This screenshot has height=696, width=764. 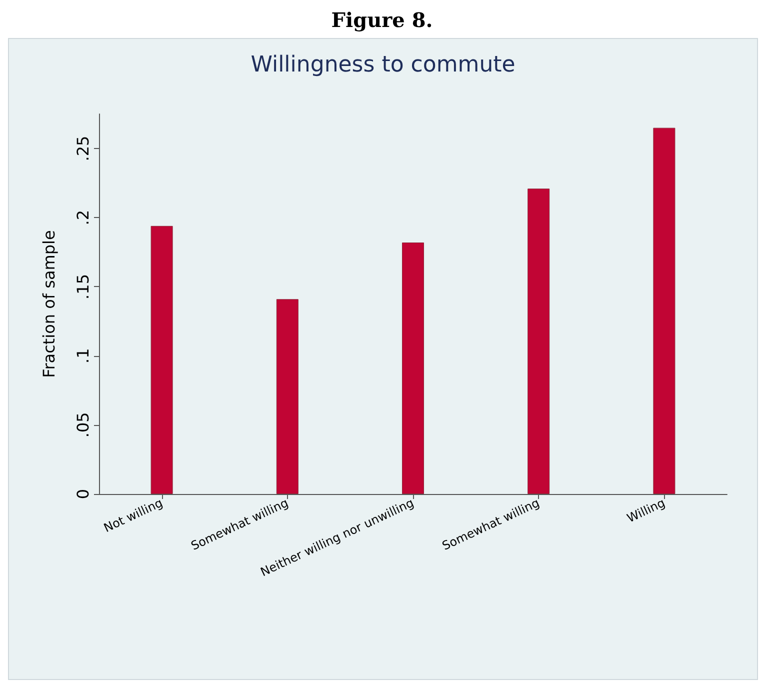 What do you see at coordinates (382, 21) in the screenshot?
I see `caption: Figure 8.` at bounding box center [382, 21].